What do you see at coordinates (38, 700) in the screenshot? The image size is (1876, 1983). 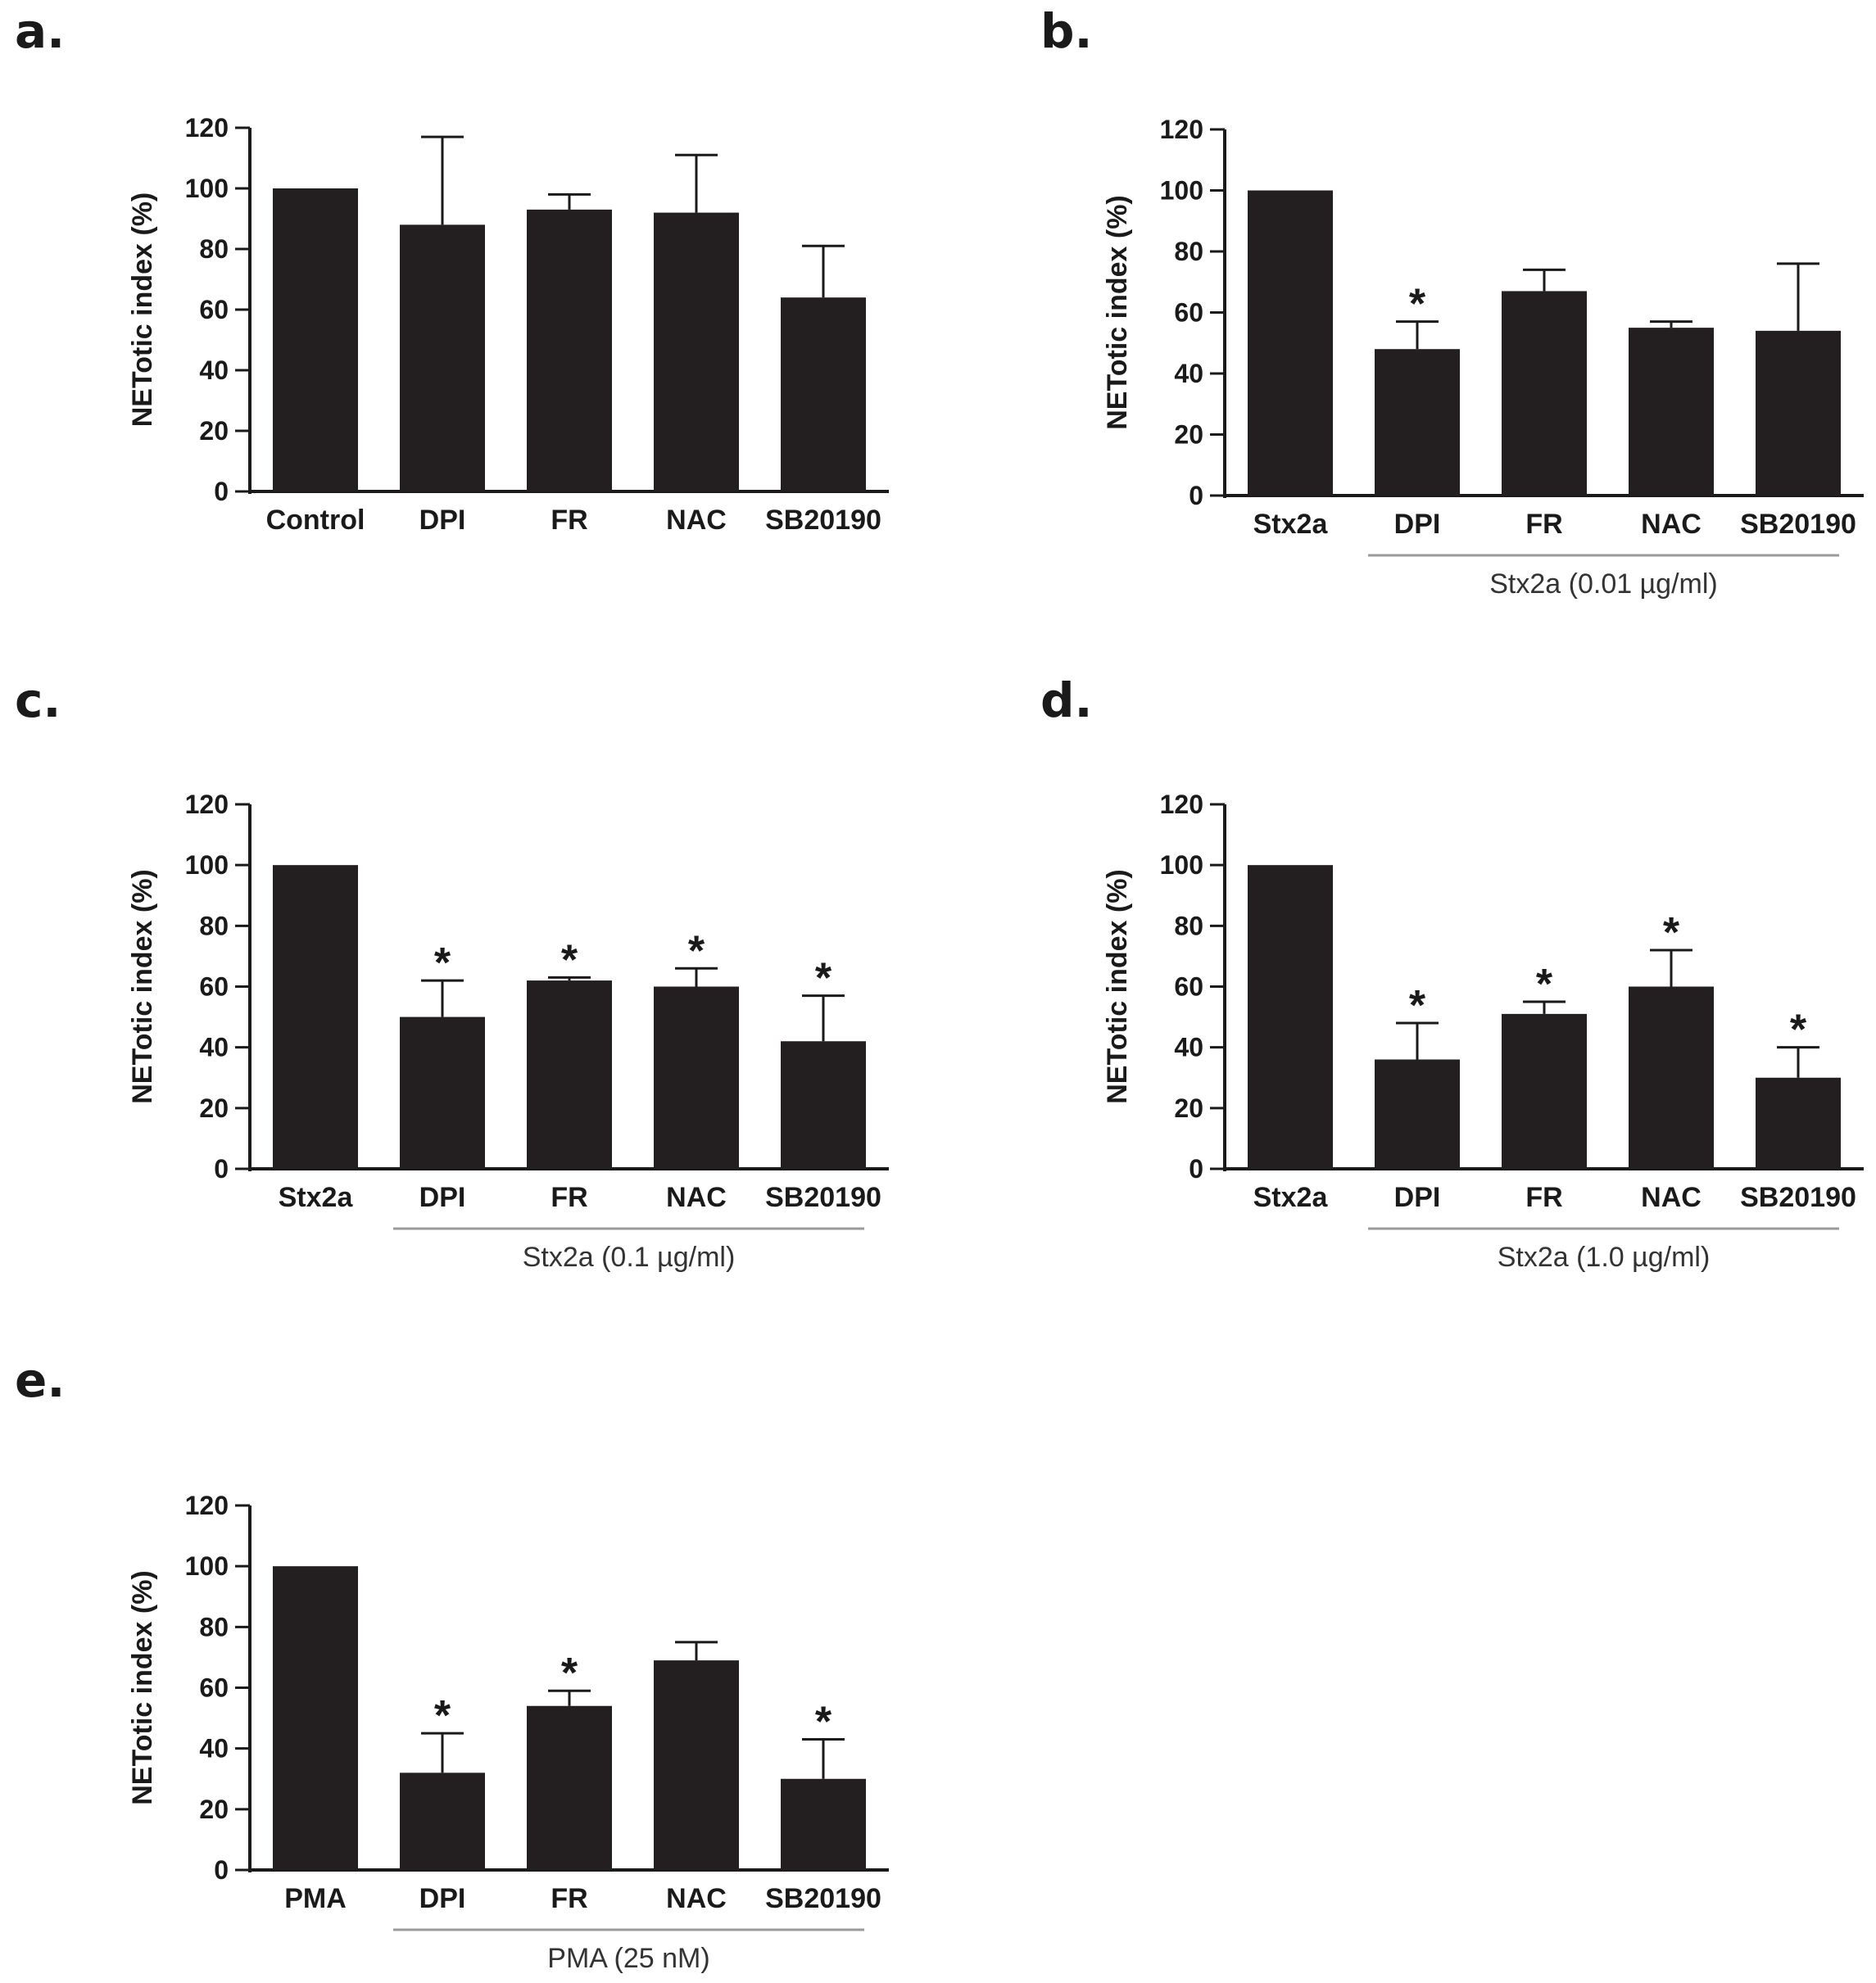 I see `panel-letter: c.` at bounding box center [38, 700].